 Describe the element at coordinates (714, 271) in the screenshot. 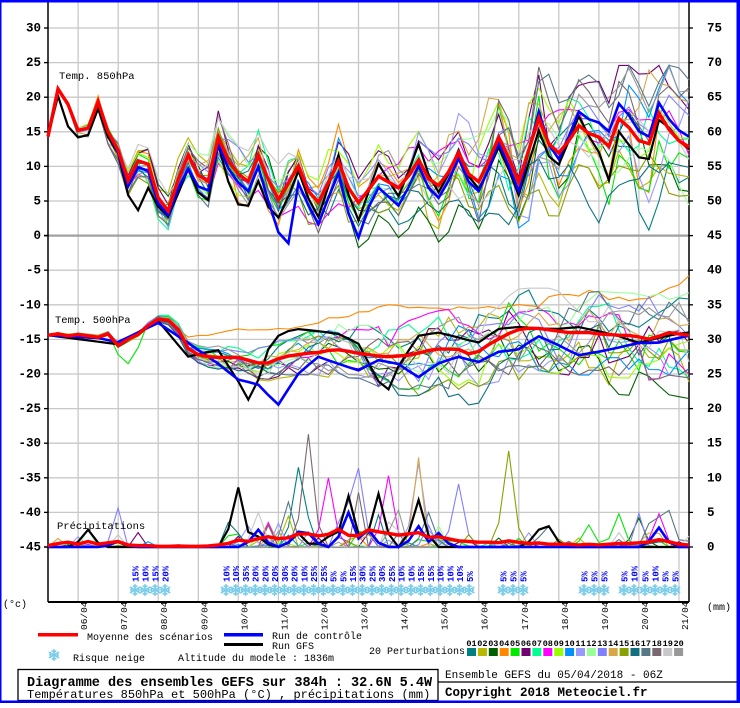

I see `svg-text: 40` at that location.